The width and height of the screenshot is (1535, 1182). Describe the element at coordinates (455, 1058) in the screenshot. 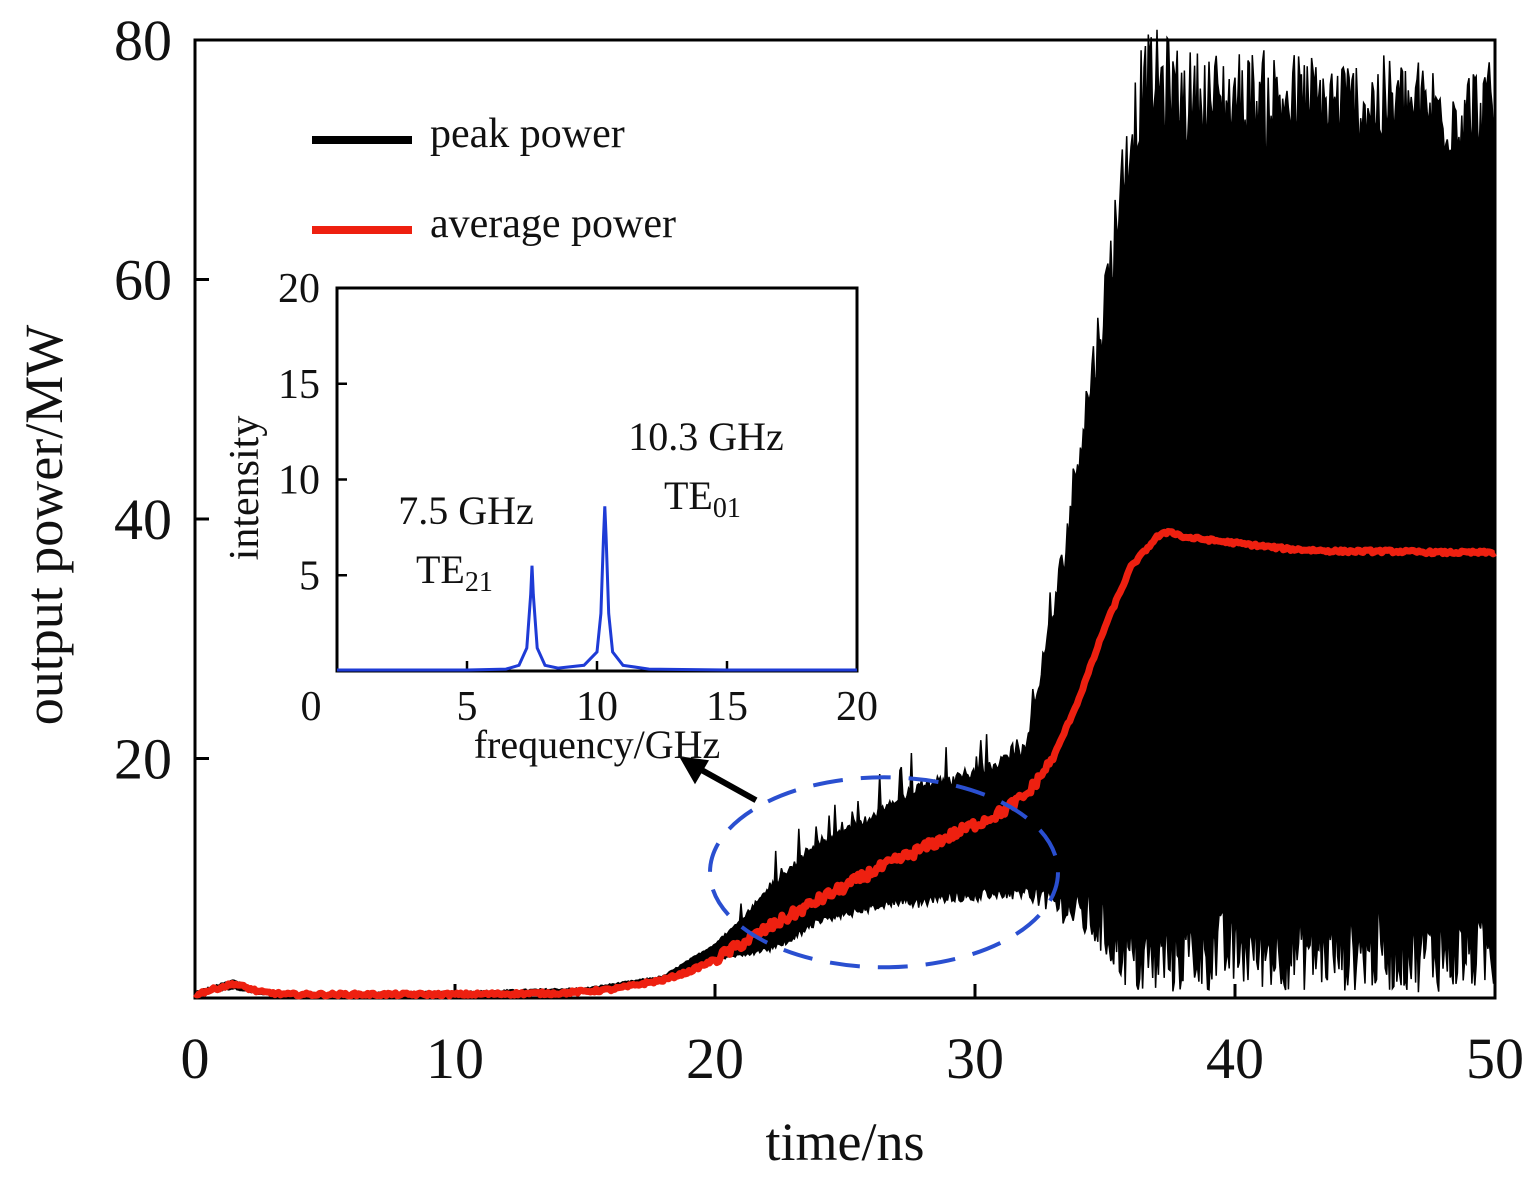

I see `x-tick-label: 10` at that location.